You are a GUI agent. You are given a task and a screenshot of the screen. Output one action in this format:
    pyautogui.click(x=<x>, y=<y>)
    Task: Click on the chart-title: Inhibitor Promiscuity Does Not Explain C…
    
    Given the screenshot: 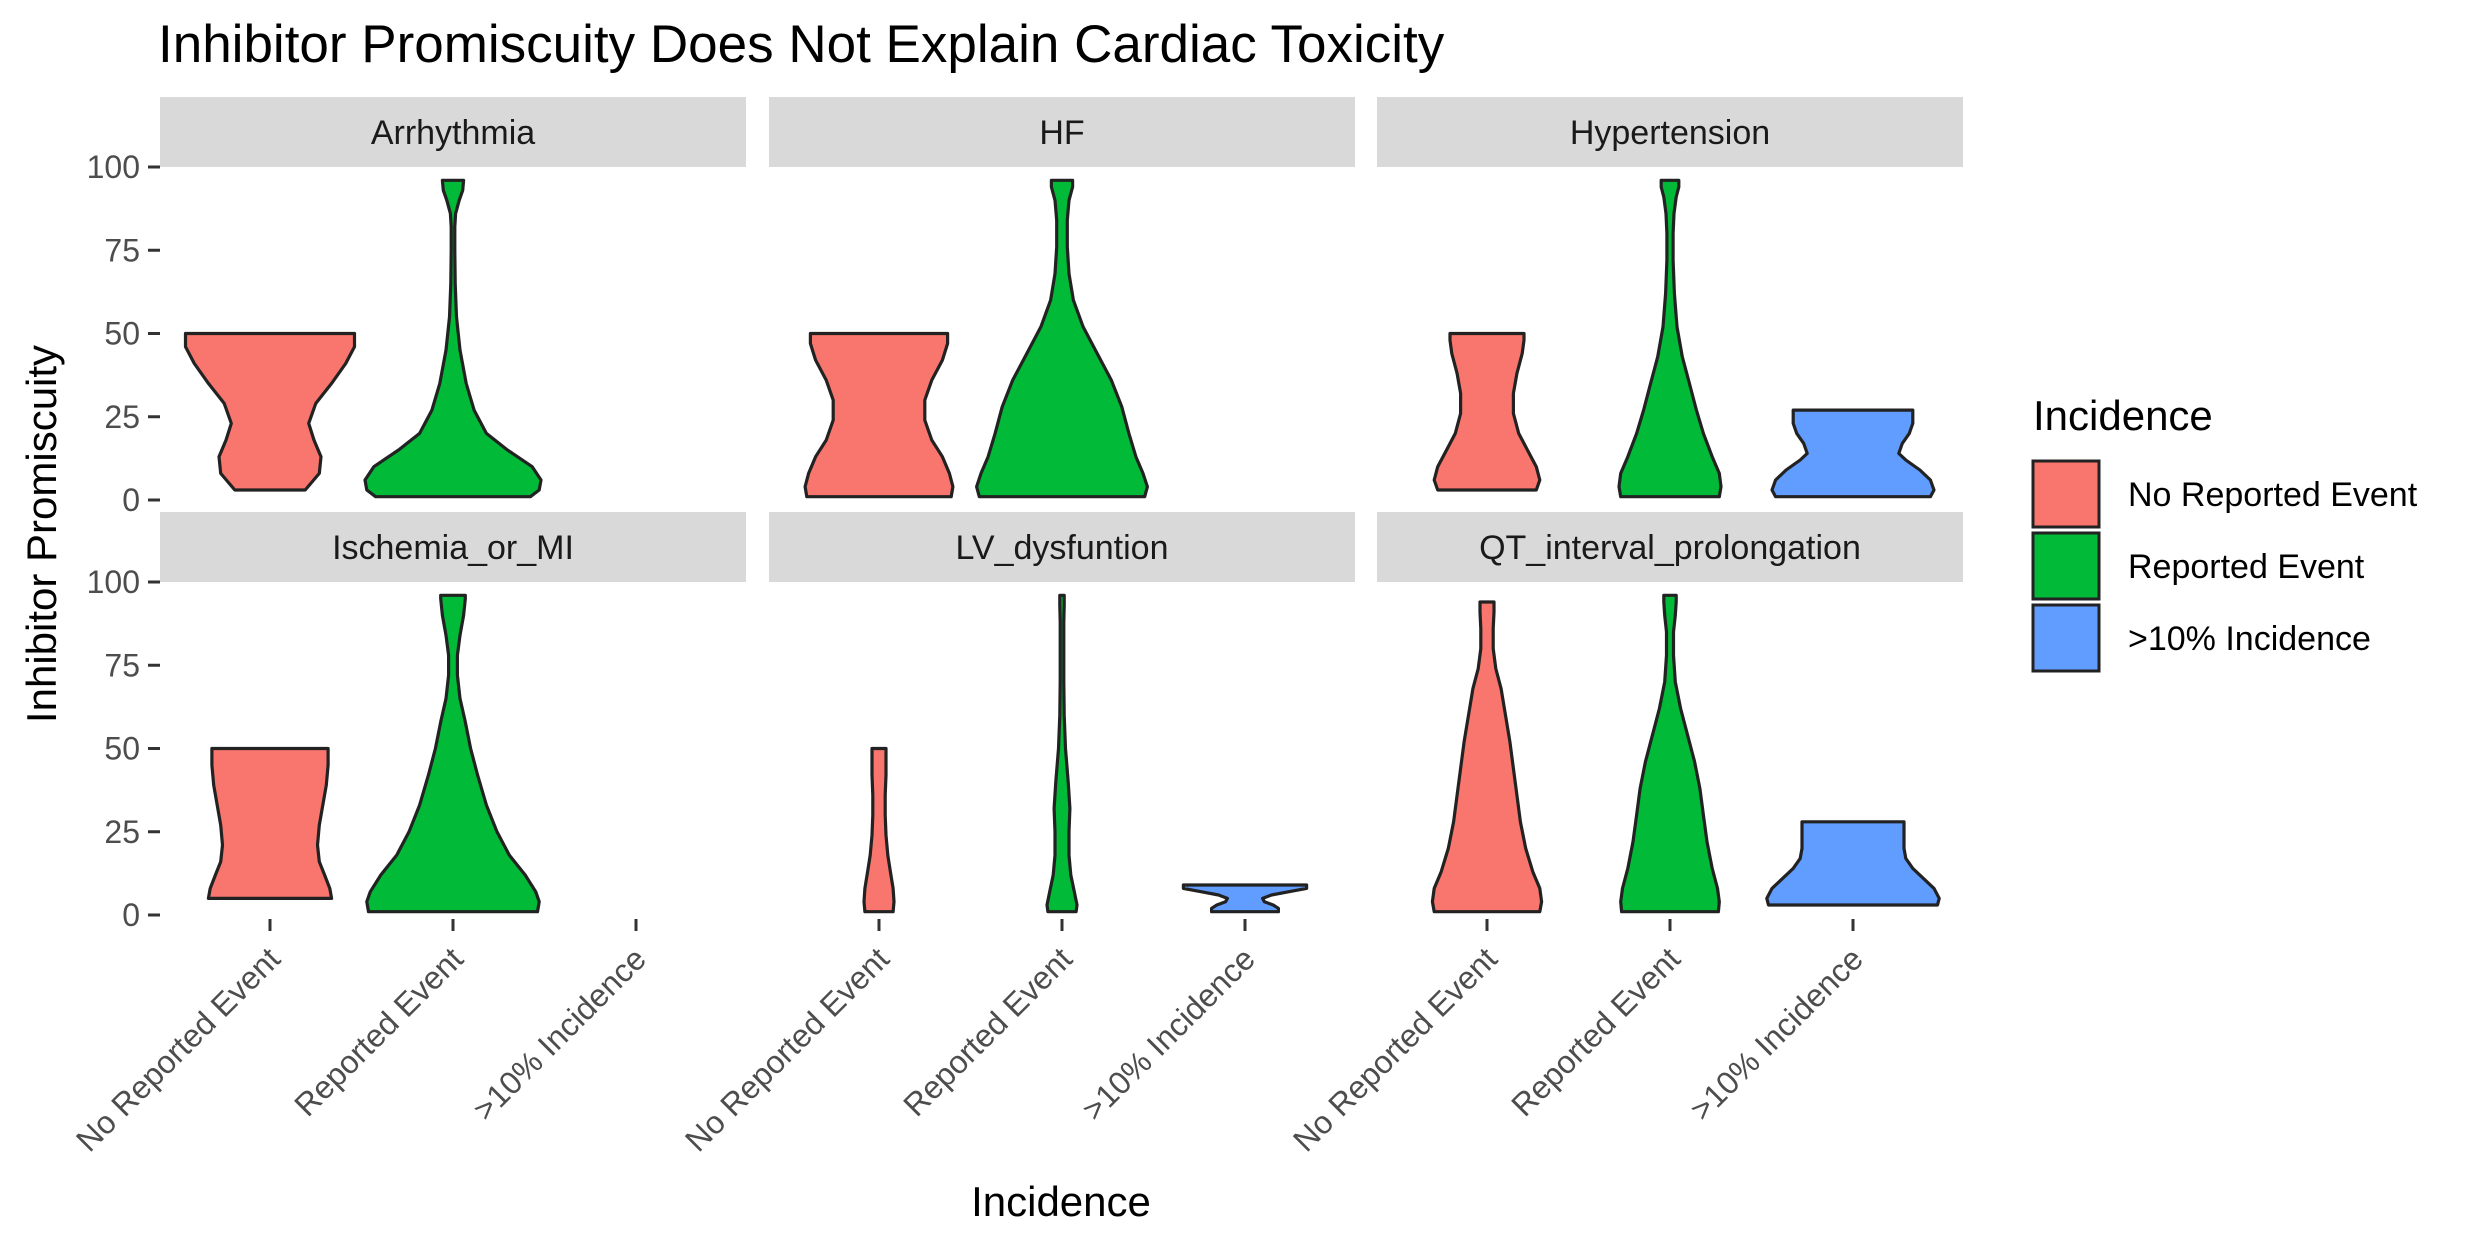 What is the action you would take?
    pyautogui.click(x=801, y=44)
    